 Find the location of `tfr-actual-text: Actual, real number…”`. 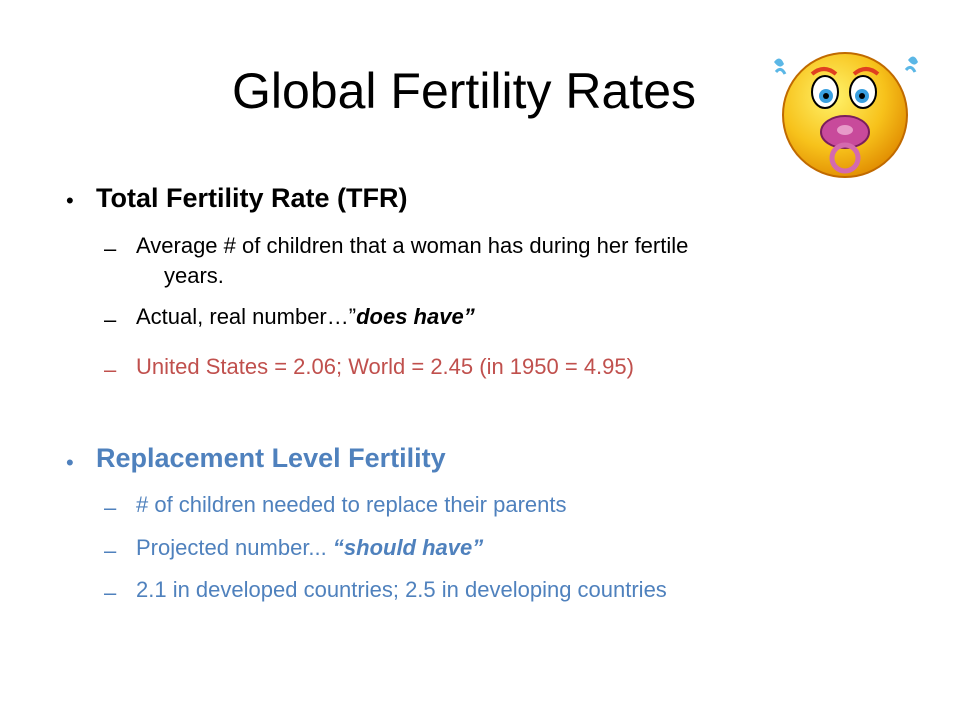

tfr-actual-text: Actual, real number…” is located at coordinates (246, 316).